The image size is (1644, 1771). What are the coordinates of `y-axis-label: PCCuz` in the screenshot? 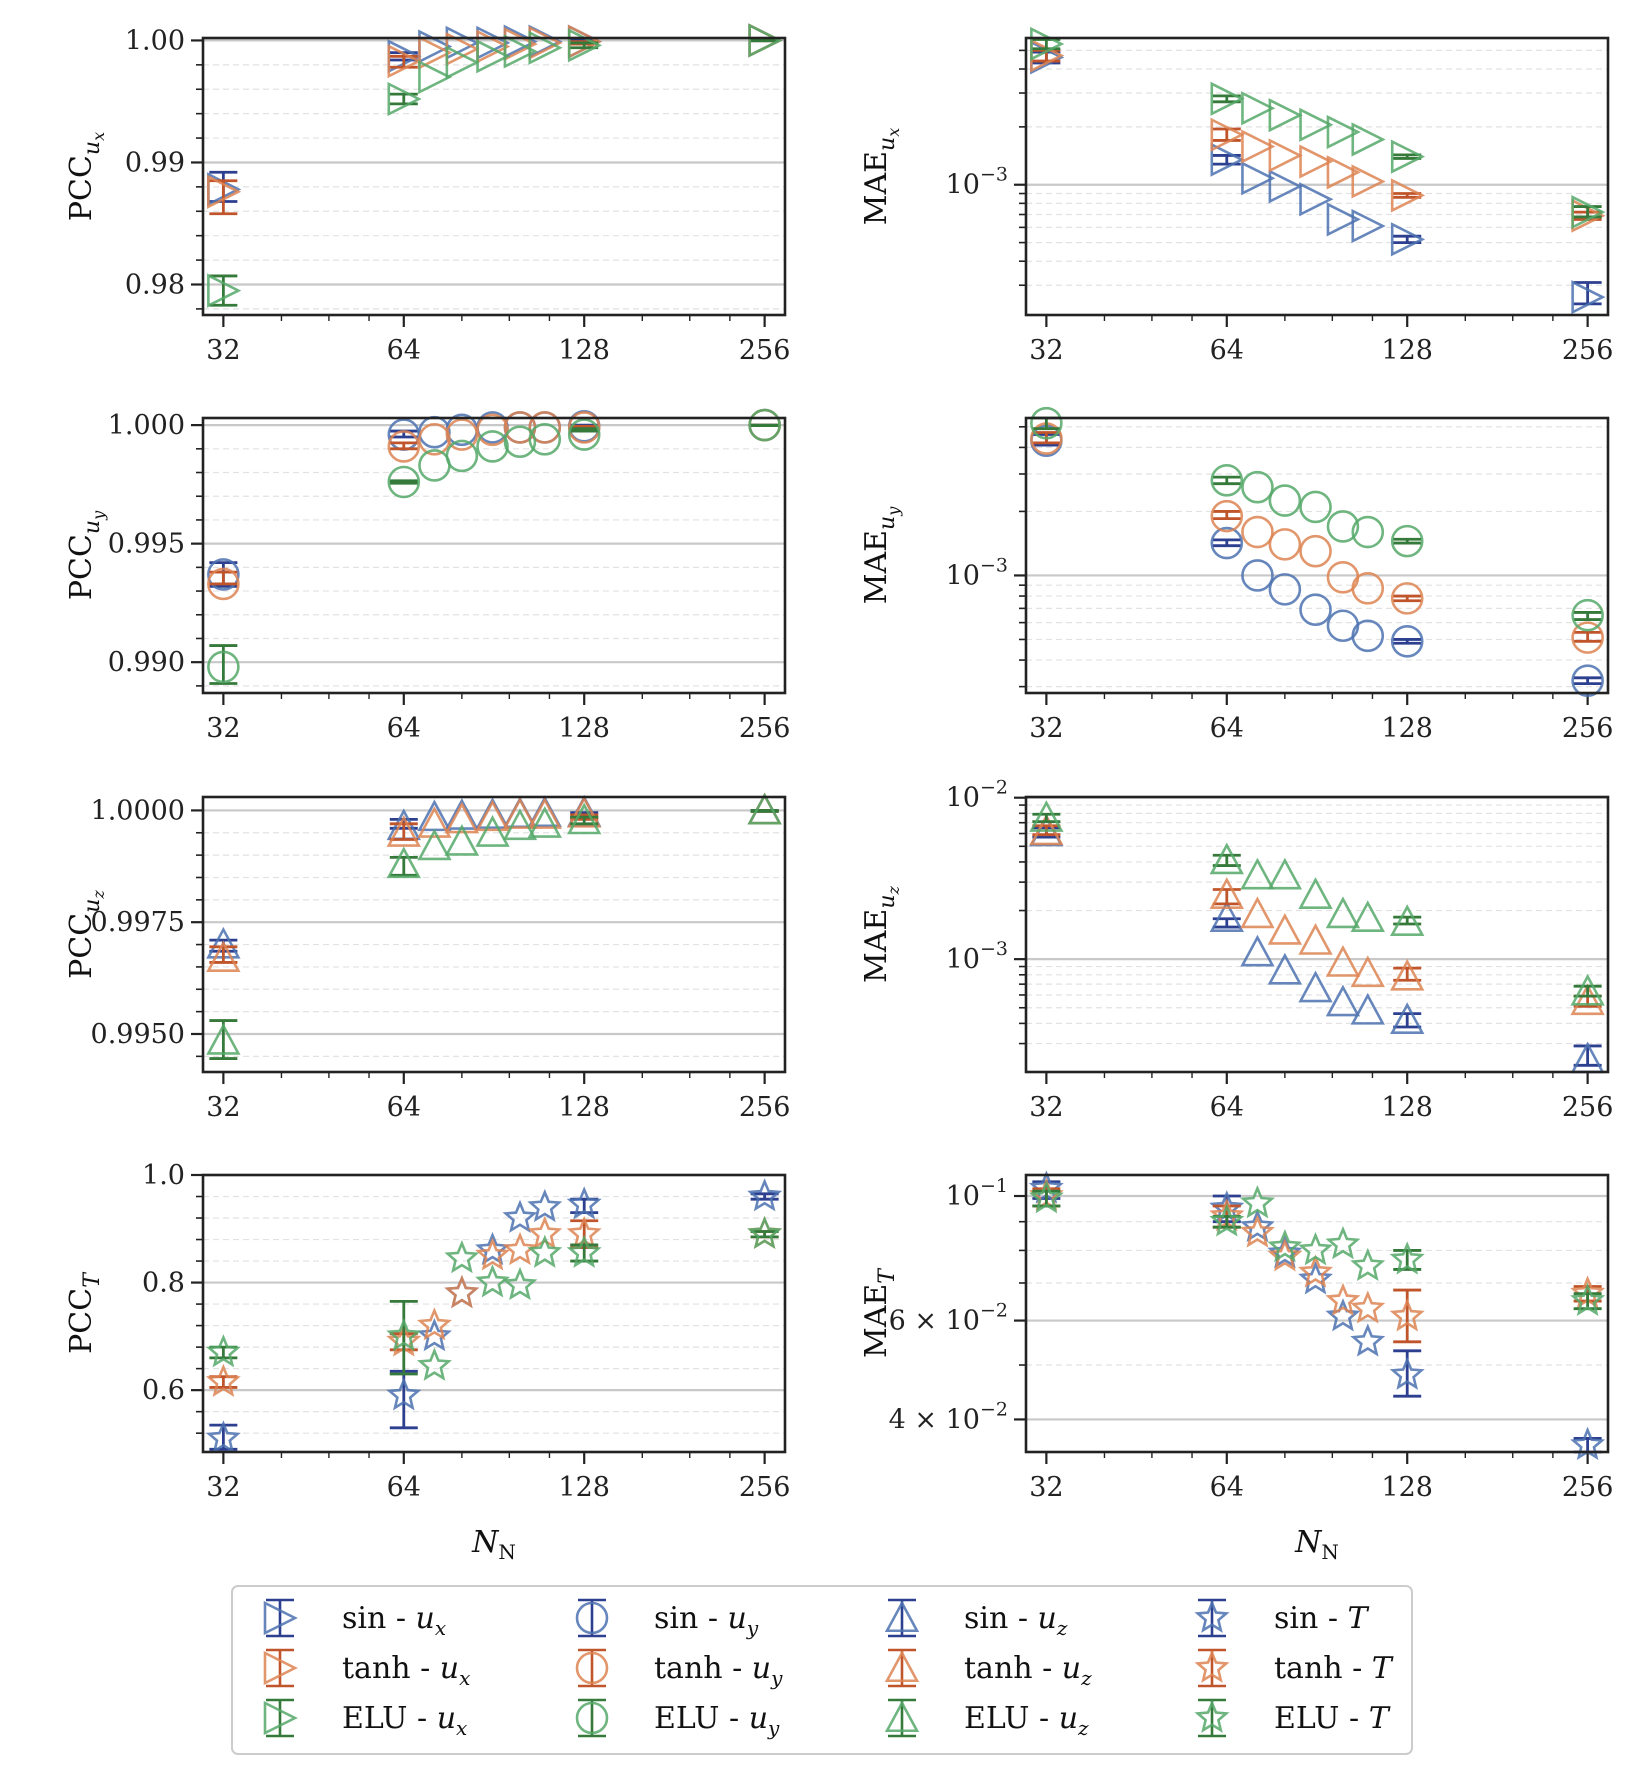 It's located at (86, 934).